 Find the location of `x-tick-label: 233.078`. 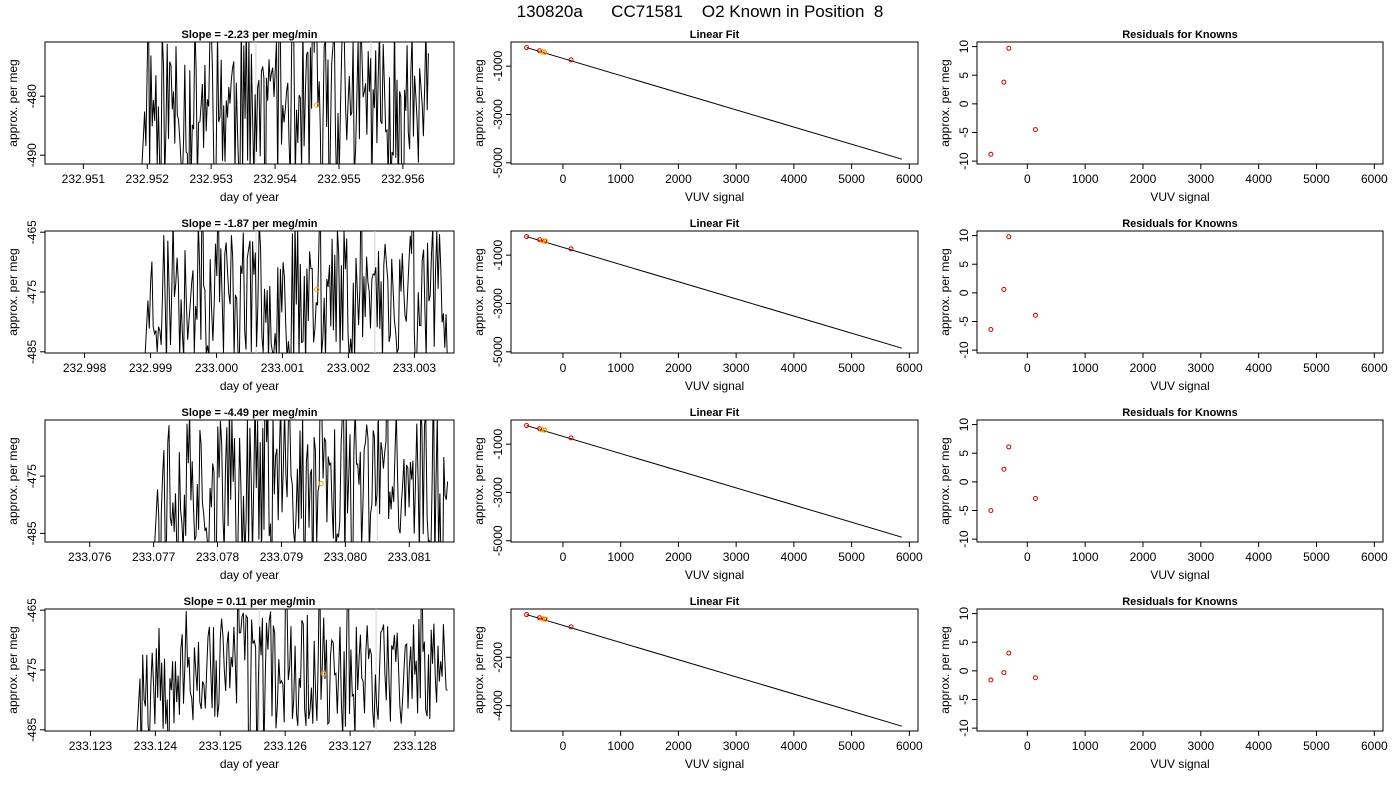

x-tick-label: 233.078 is located at coordinates (218, 557).